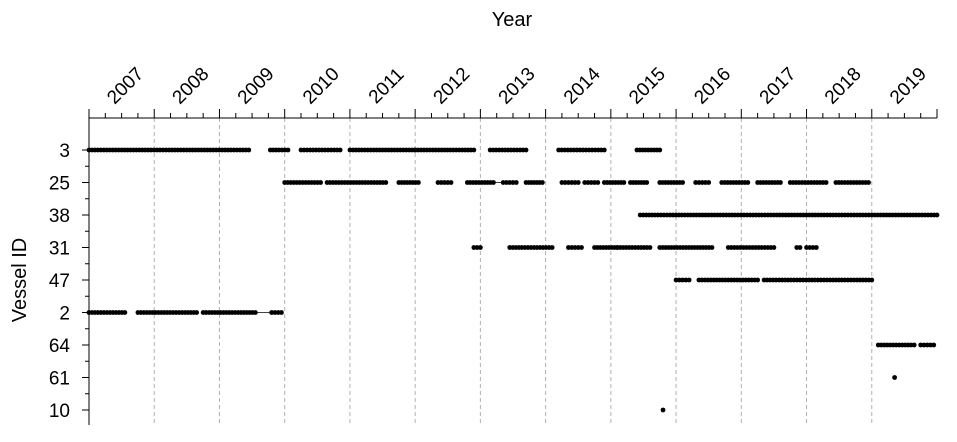 The image size is (957, 442). Describe the element at coordinates (452, 86) in the screenshot. I see `x-tick-label: 2012` at that location.